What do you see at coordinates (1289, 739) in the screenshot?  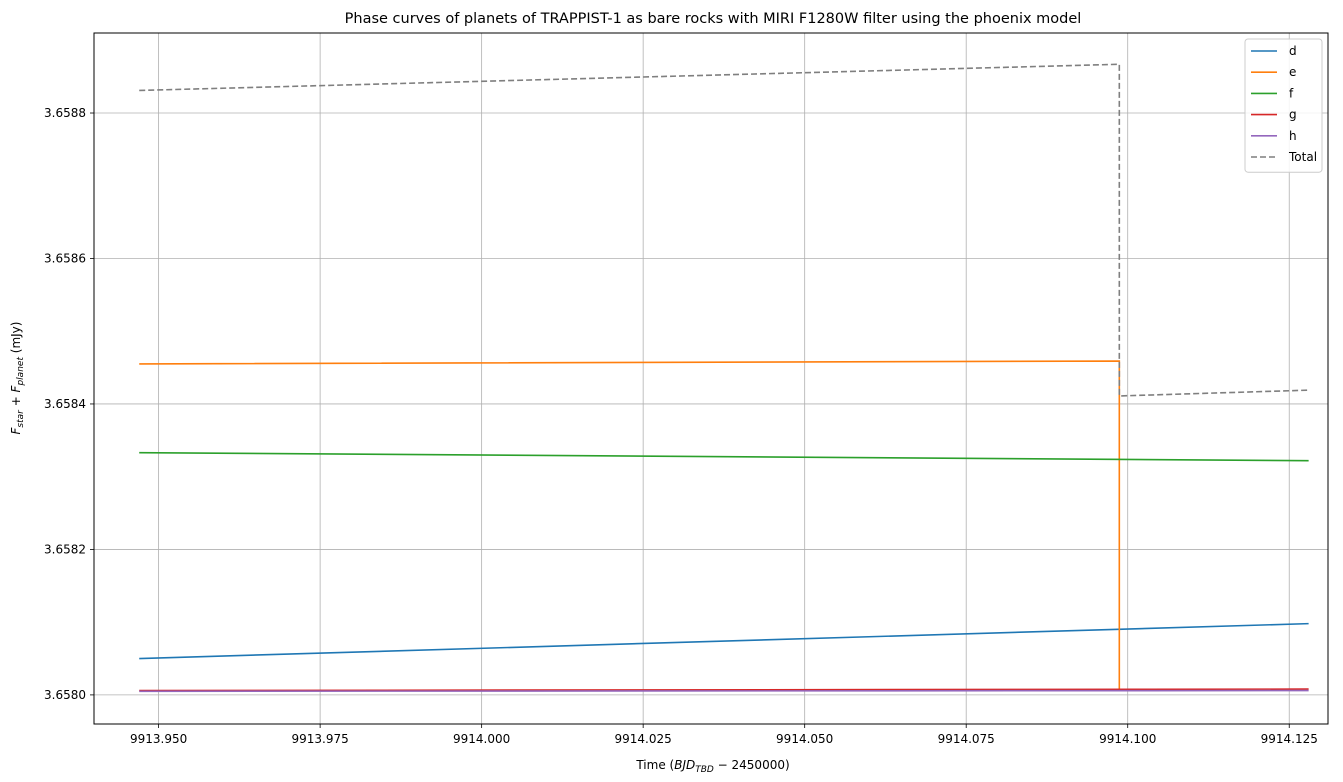 I see `x-tick-label: 9914.125` at bounding box center [1289, 739].